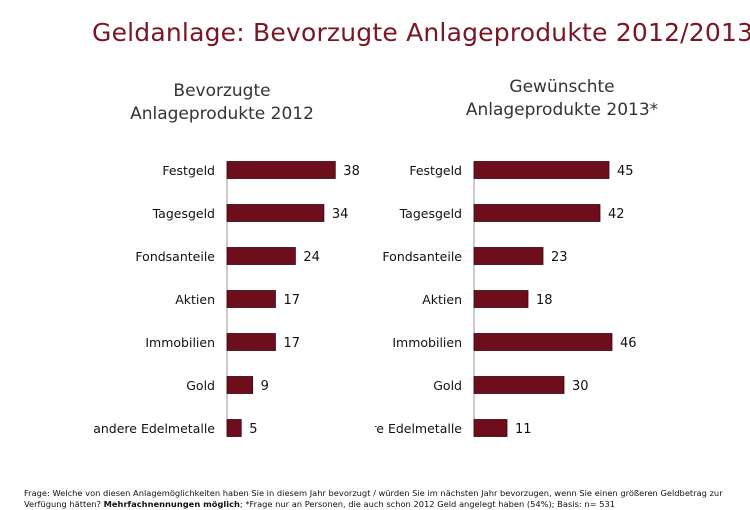  Describe the element at coordinates (442, 299) in the screenshot. I see `category-label-2013: Aktien` at that location.